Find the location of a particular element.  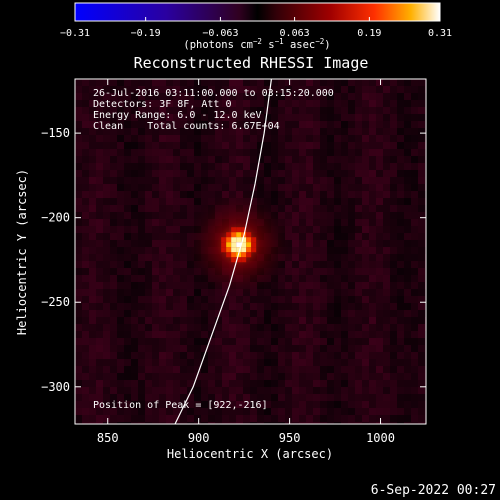

source-pixel is located at coordinates (254, 250).